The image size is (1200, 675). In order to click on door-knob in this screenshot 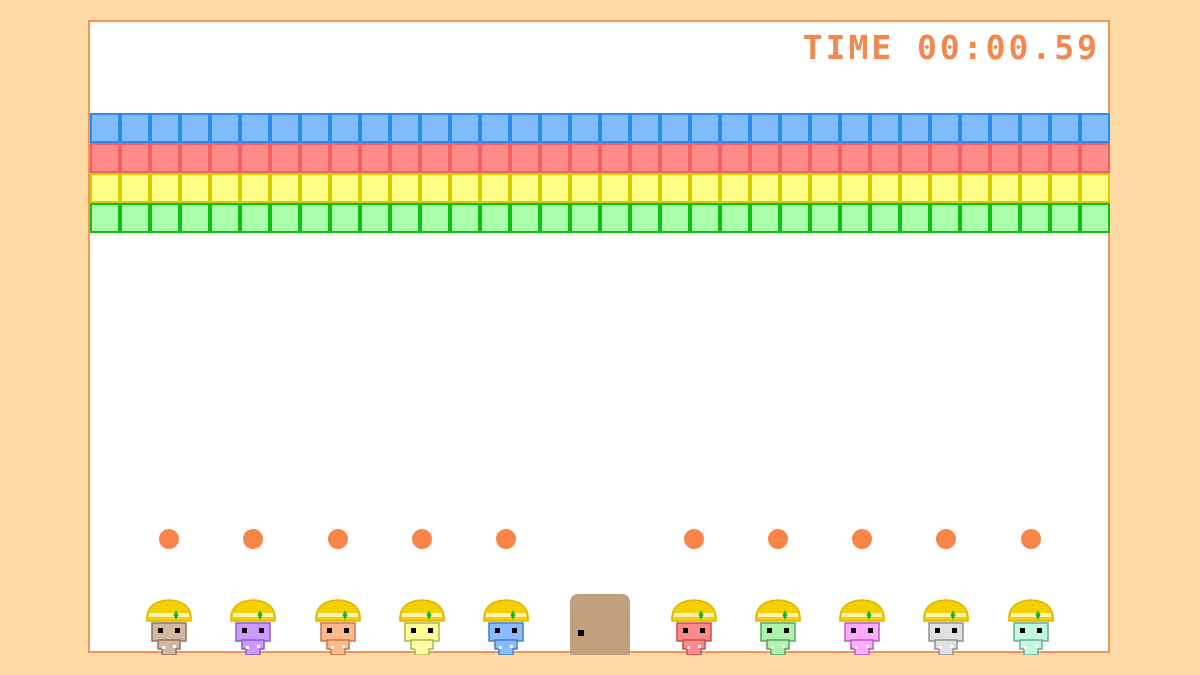, I will do `click(581, 633)`.